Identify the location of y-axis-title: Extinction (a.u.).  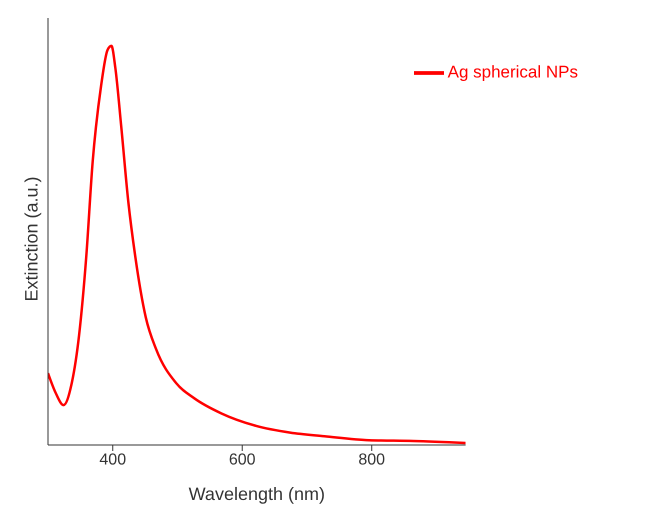
(31, 239).